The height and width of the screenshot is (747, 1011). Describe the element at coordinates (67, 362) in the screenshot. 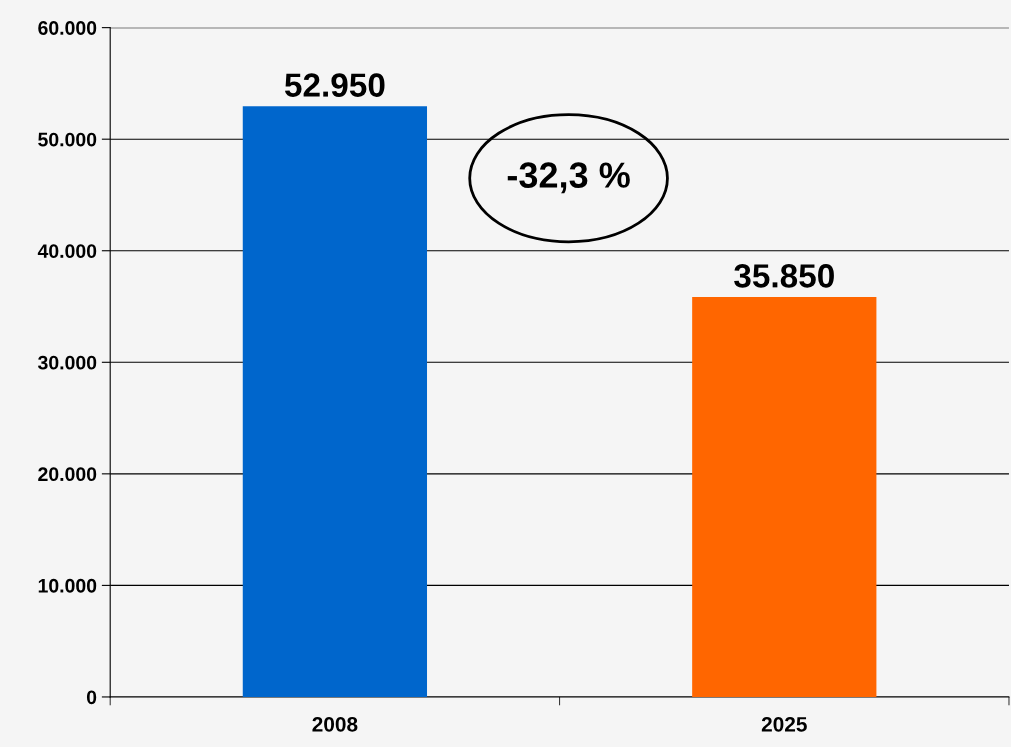

I see `y-tick-label: 30.000` at that location.